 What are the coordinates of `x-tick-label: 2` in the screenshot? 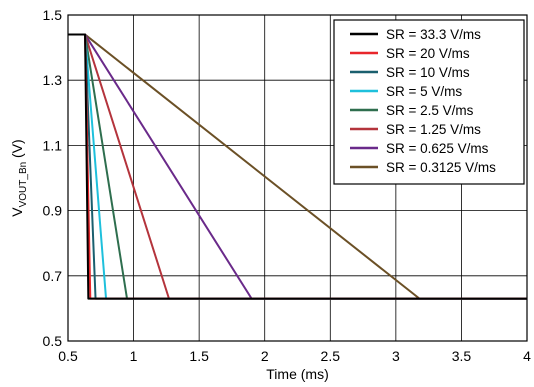 It's located at (265, 356).